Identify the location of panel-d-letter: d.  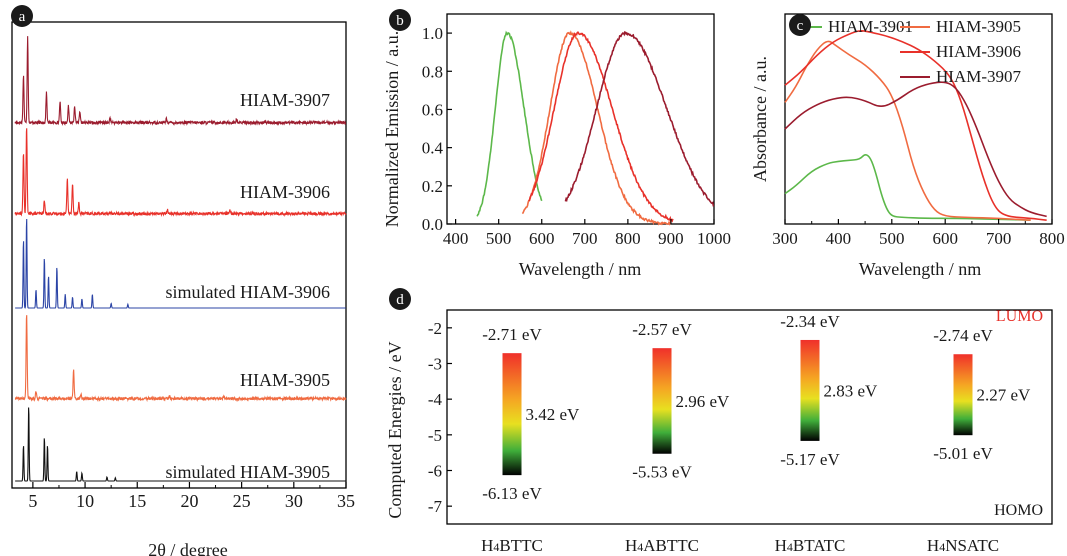
(400, 300).